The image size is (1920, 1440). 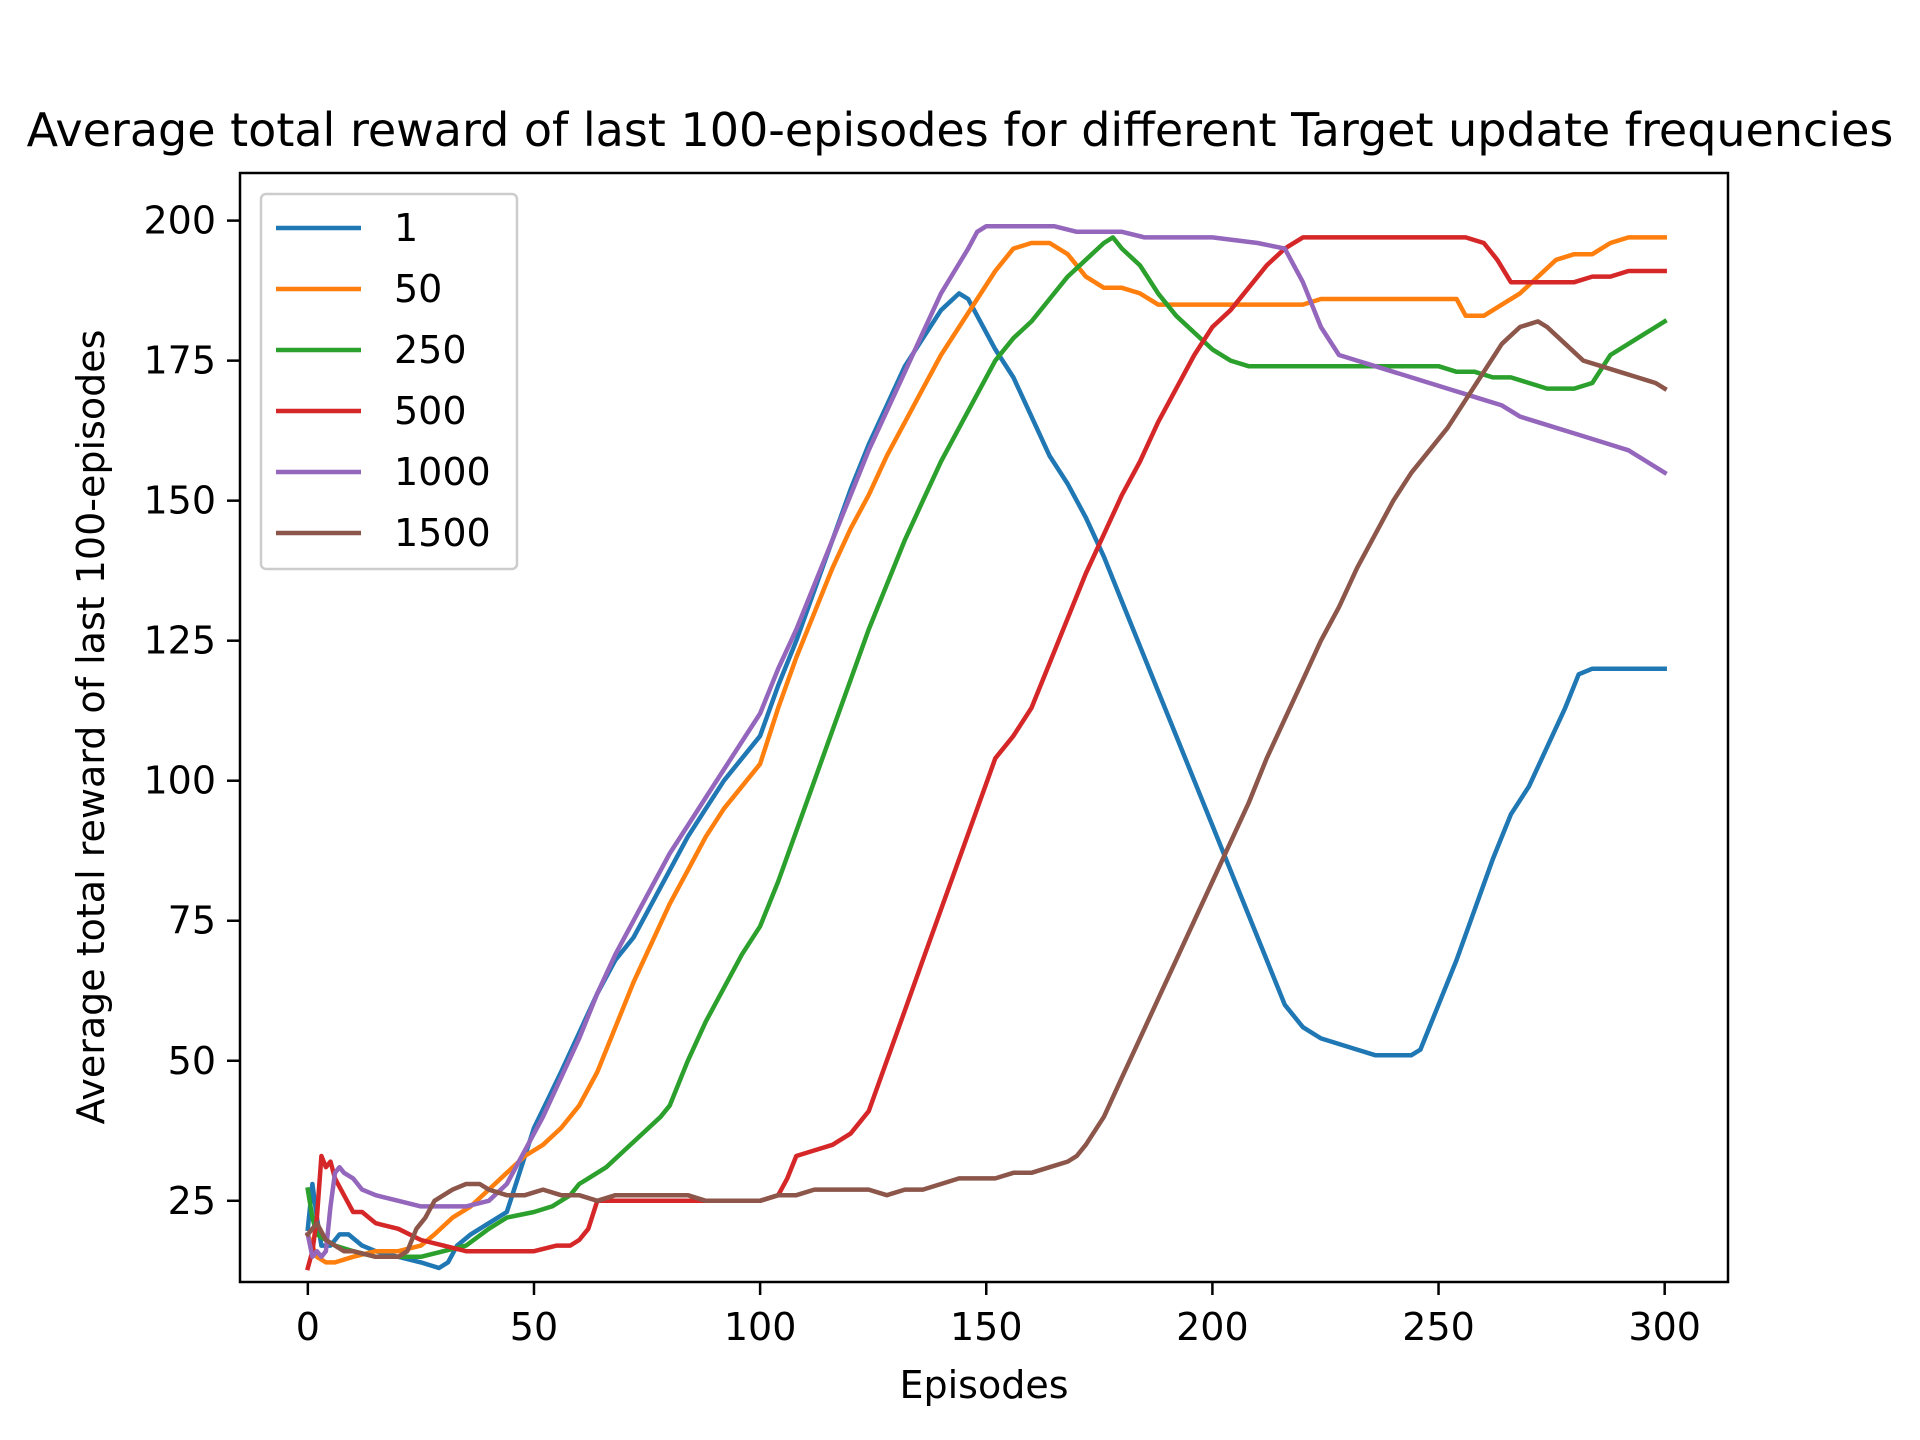 What do you see at coordinates (1664, 1327) in the screenshot?
I see `x-tick-label: 300` at bounding box center [1664, 1327].